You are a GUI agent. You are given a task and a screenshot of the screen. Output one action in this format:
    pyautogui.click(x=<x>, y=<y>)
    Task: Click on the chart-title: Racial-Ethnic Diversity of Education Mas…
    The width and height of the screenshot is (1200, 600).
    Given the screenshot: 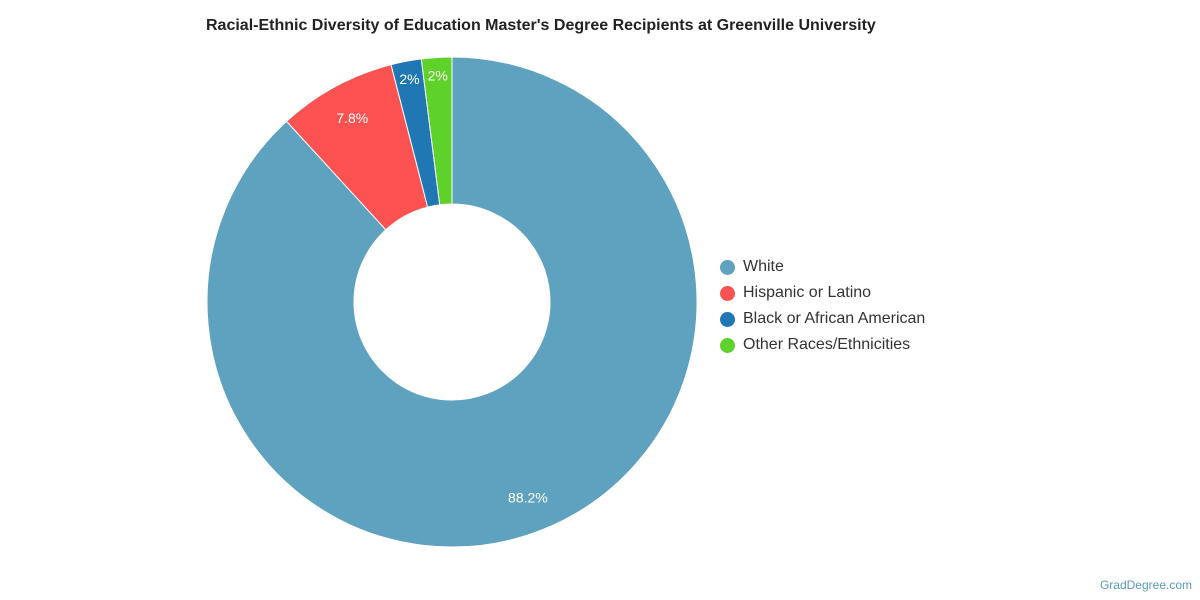 What is the action you would take?
    pyautogui.click(x=541, y=25)
    